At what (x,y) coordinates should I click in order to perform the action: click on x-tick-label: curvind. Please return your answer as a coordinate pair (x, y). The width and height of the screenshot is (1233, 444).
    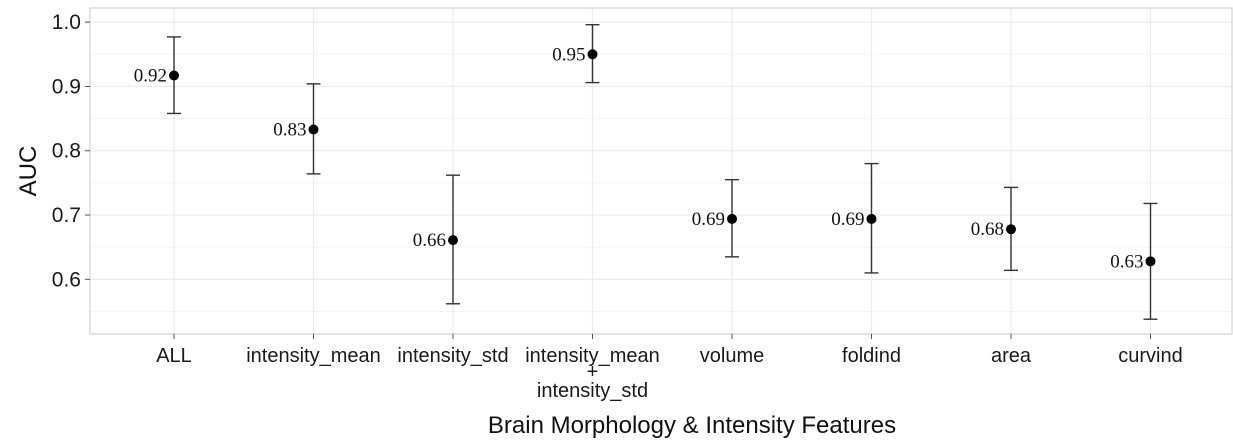
    Looking at the image, I should click on (1150, 356).